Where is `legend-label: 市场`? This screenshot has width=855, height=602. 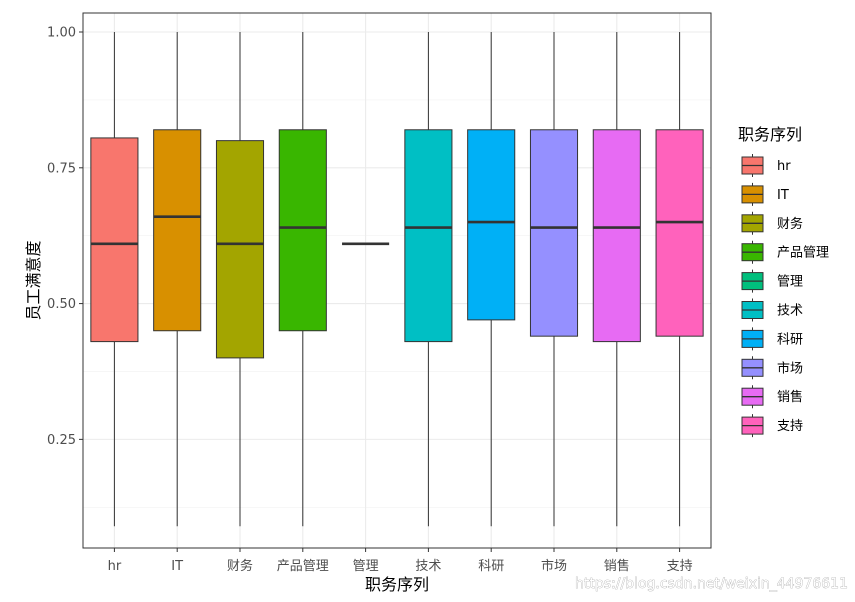
legend-label: 市场 is located at coordinates (790, 368).